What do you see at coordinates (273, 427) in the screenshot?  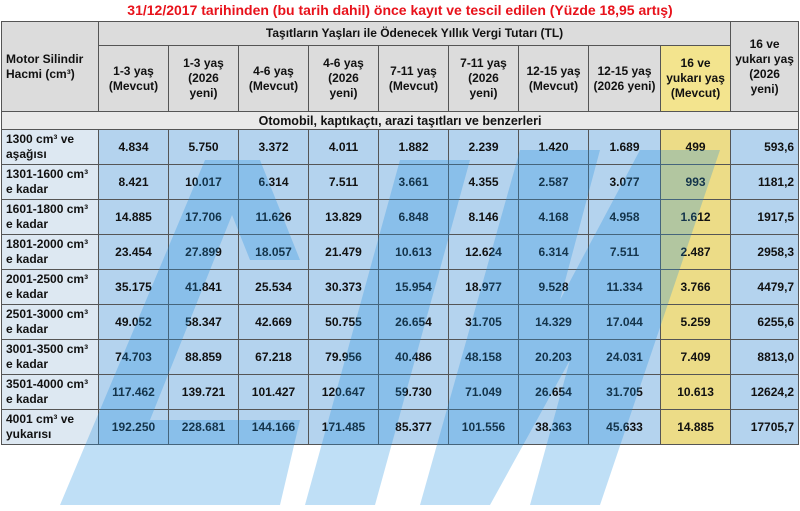 I see `value-cell: 144.166` at bounding box center [273, 427].